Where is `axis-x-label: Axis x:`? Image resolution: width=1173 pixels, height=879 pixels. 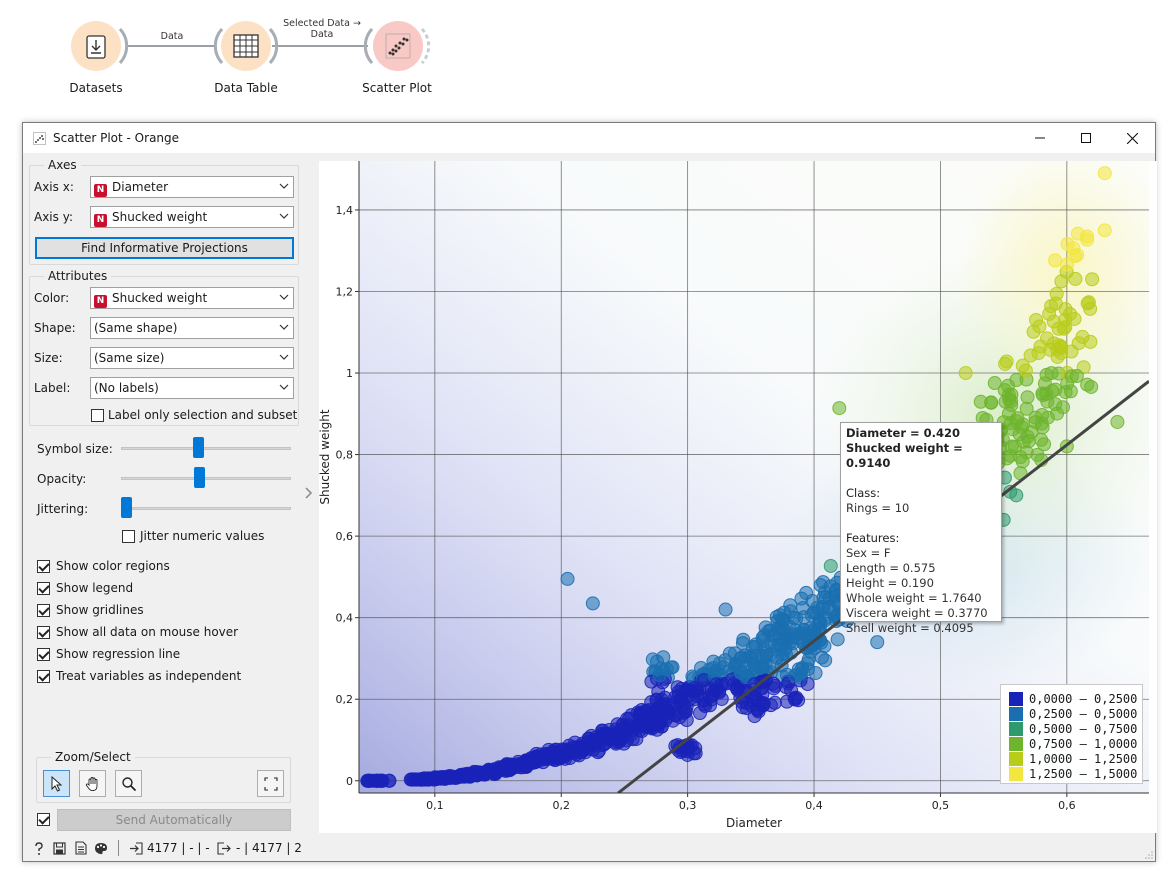 axis-x-label: Axis x: is located at coordinates (54, 187).